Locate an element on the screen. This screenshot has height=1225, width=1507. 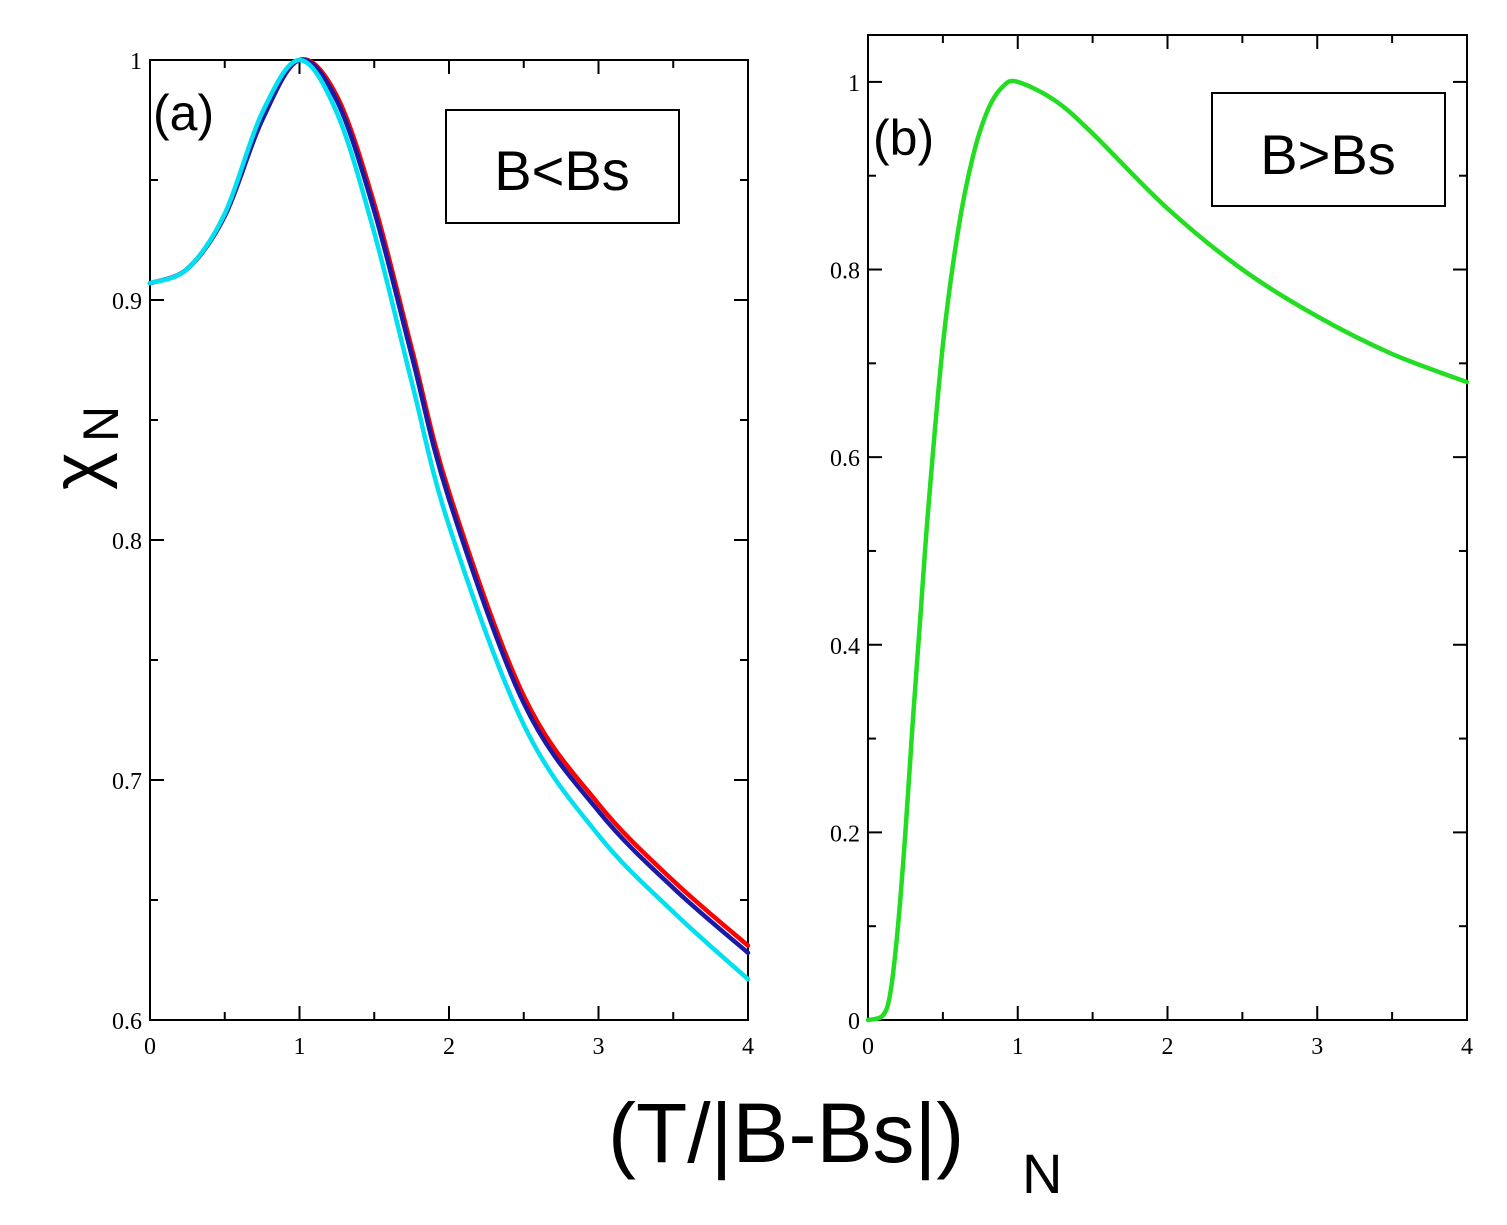
legend-text: B<Bs is located at coordinates (561, 170).